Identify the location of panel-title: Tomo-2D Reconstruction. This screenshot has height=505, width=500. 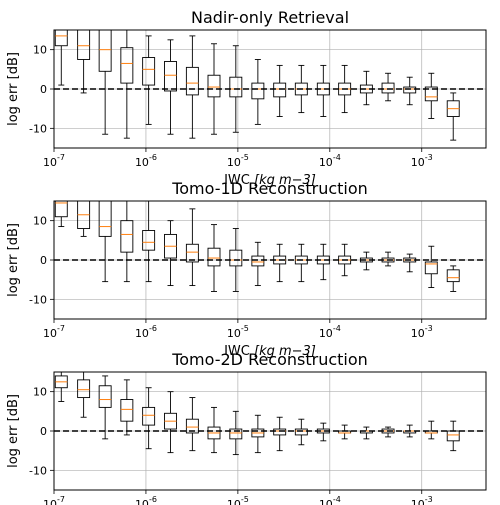
(269, 359).